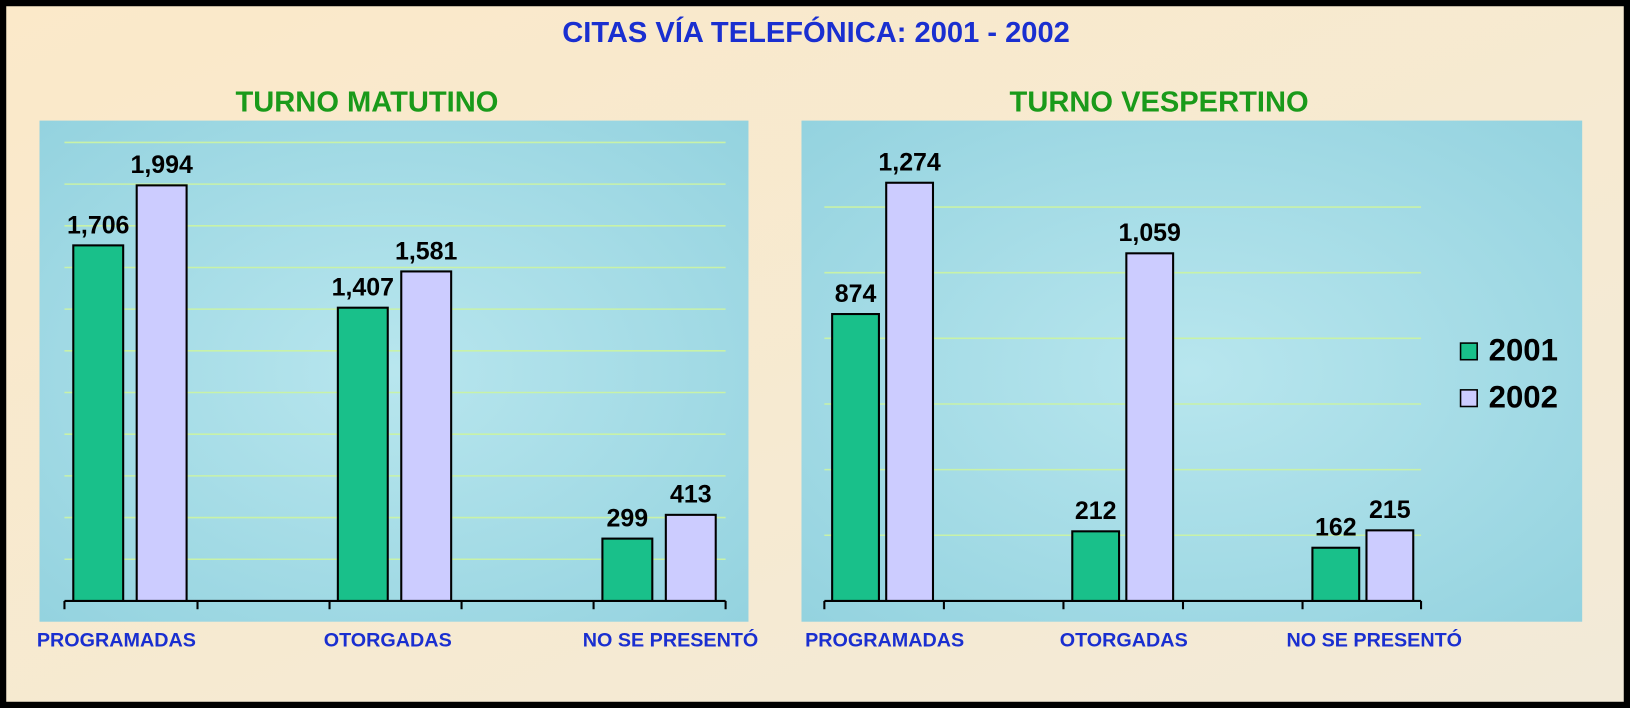 The image size is (1630, 708). What do you see at coordinates (691, 495) in the screenshot?
I see `data-label: 413` at bounding box center [691, 495].